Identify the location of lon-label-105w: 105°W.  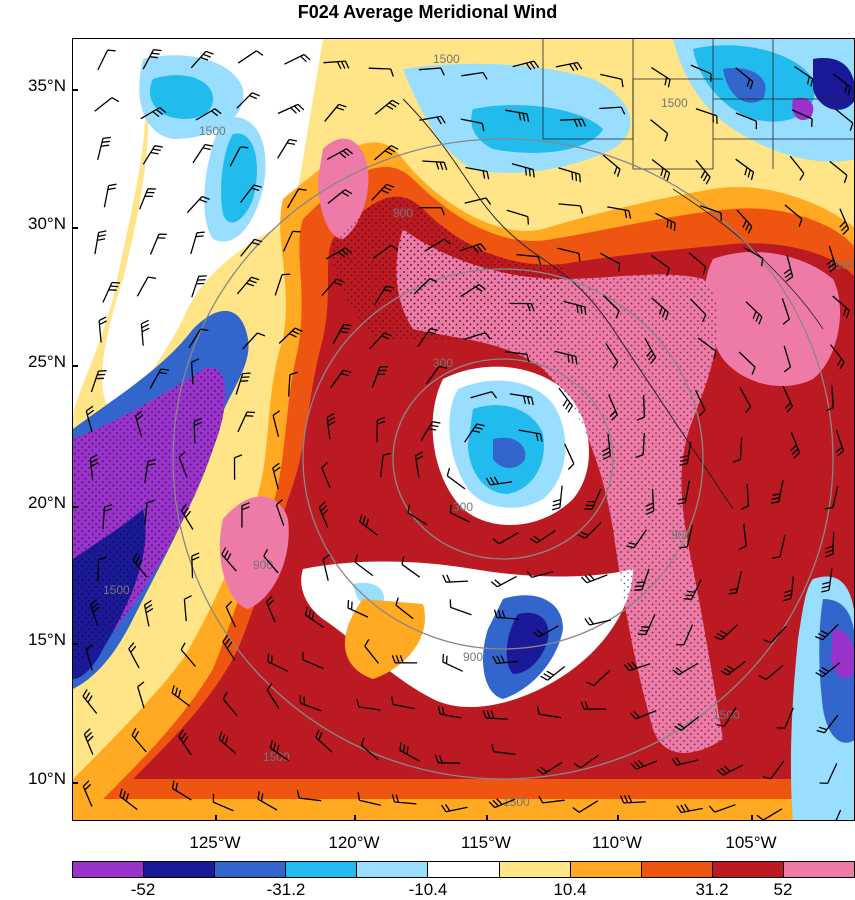
(751, 842).